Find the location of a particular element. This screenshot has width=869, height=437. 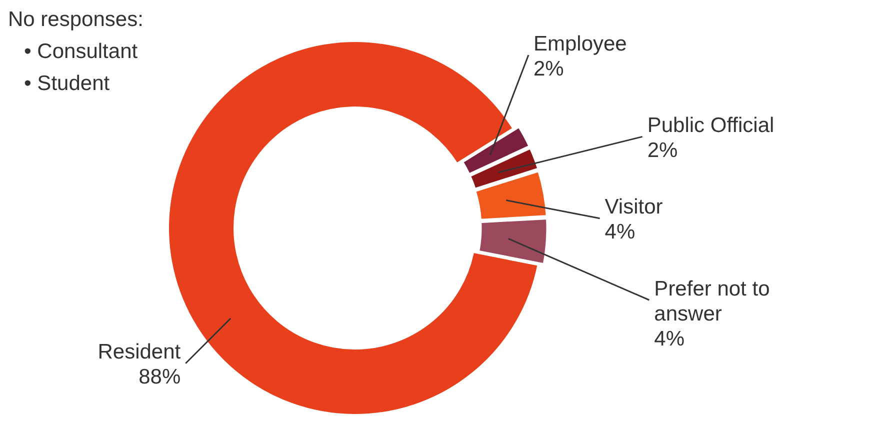

slice-label: Public Official is located at coordinates (710, 125).